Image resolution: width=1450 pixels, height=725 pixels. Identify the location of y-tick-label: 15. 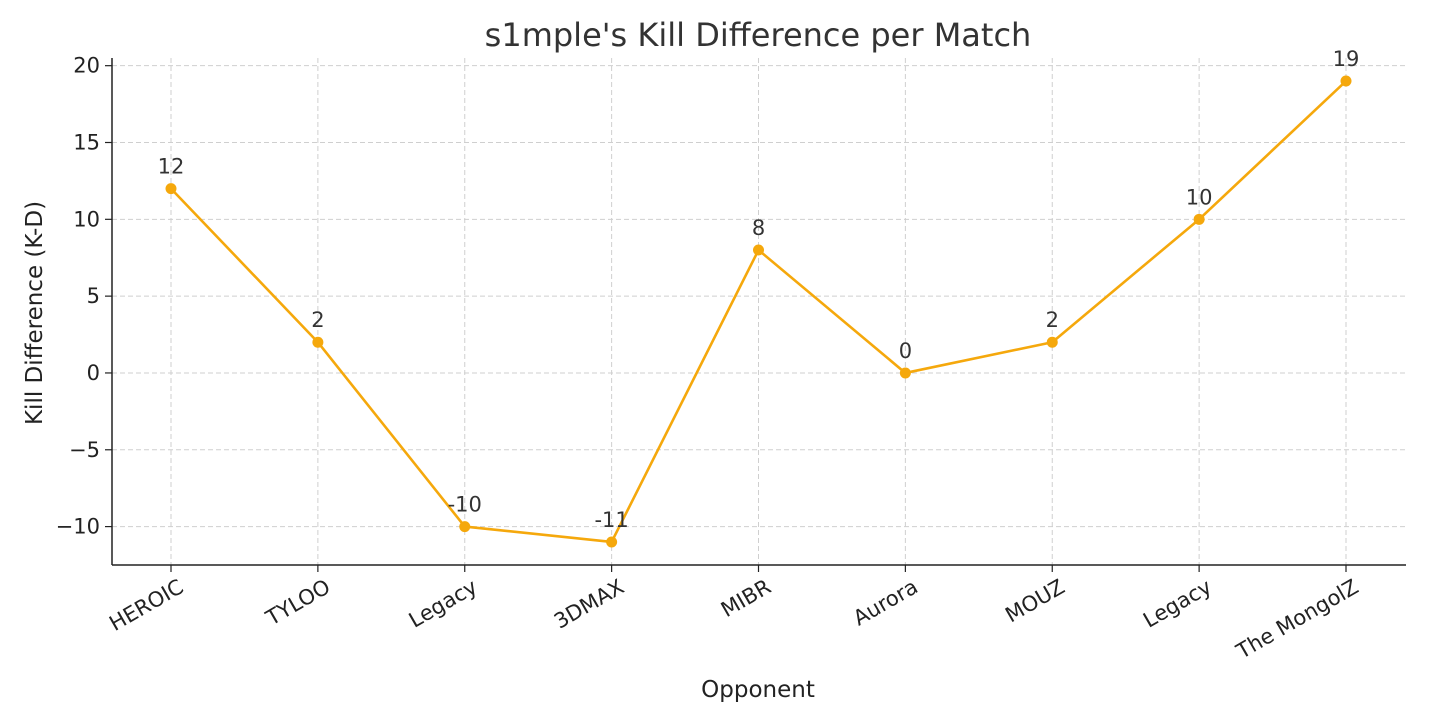
(86, 143).